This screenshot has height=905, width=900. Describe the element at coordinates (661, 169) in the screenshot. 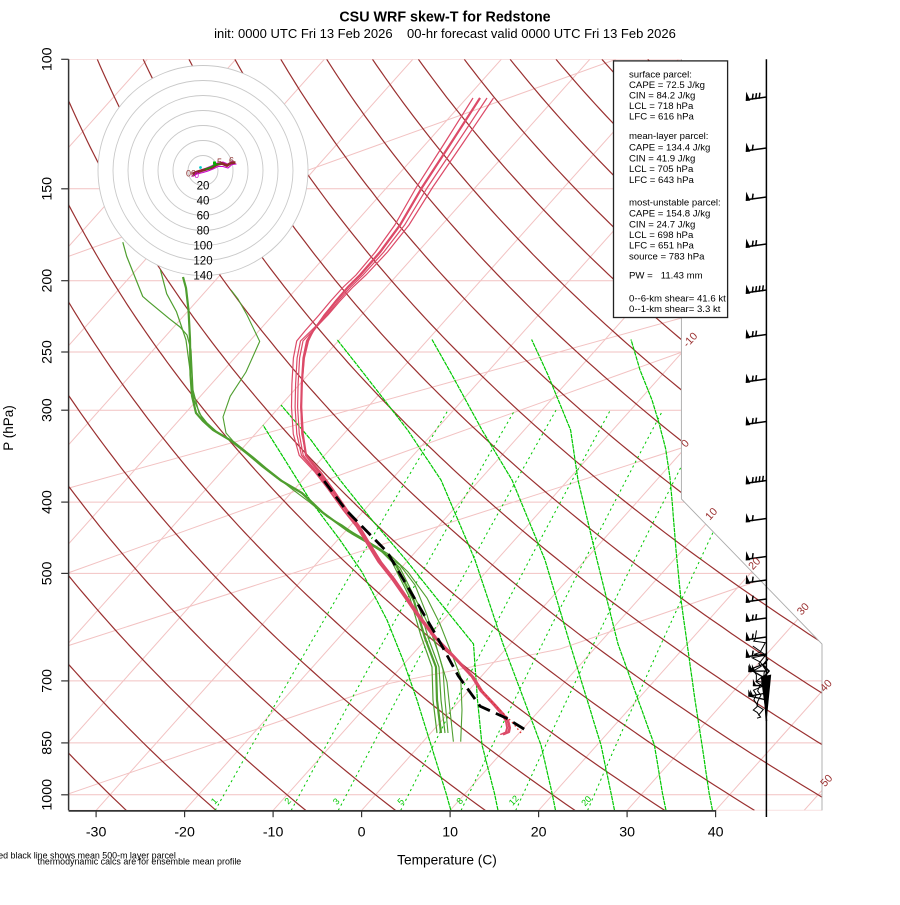

I see `svg-text: LCL = 705 hPa` at that location.